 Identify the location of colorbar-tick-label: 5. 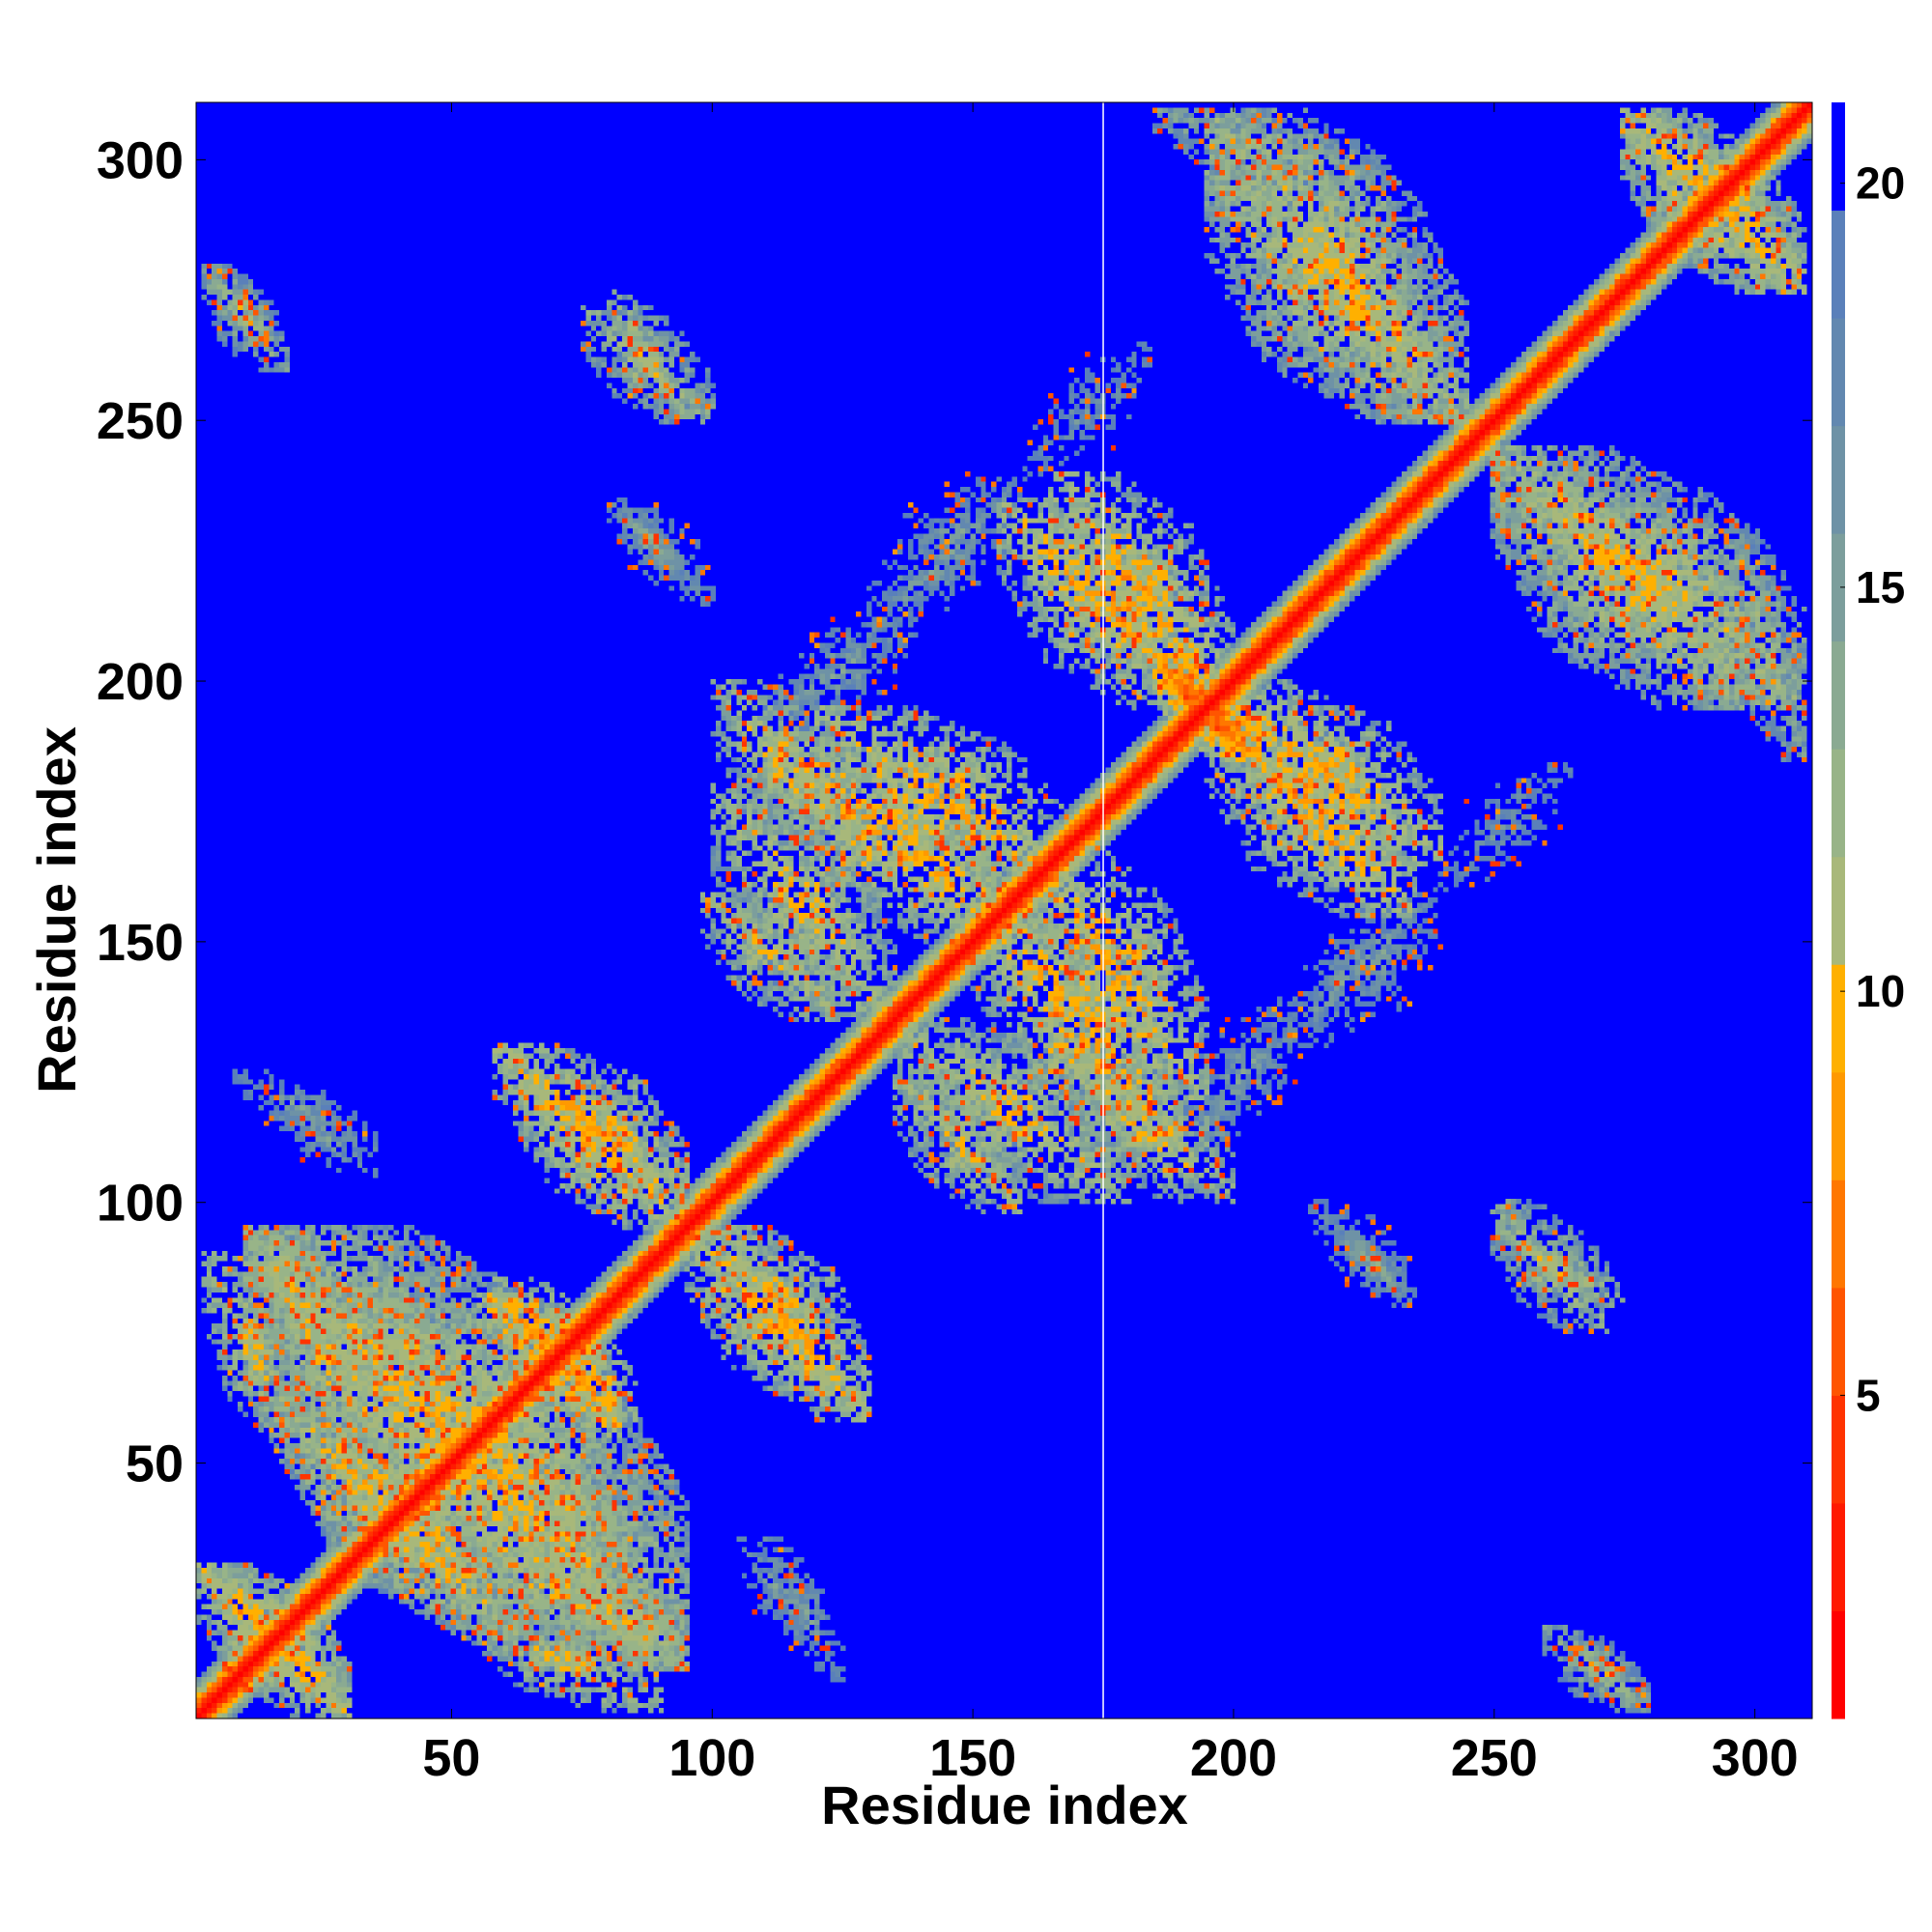
(1868, 1395).